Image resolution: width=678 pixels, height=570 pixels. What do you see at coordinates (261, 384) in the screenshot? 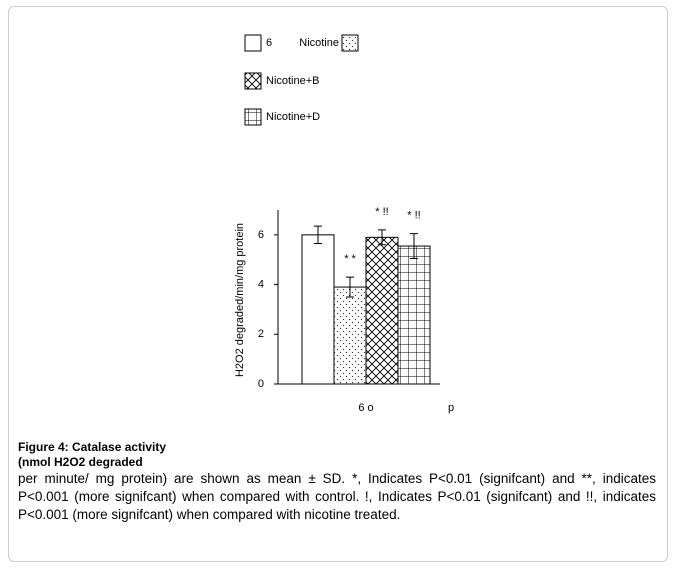
I see `y-tick-label: 0` at bounding box center [261, 384].